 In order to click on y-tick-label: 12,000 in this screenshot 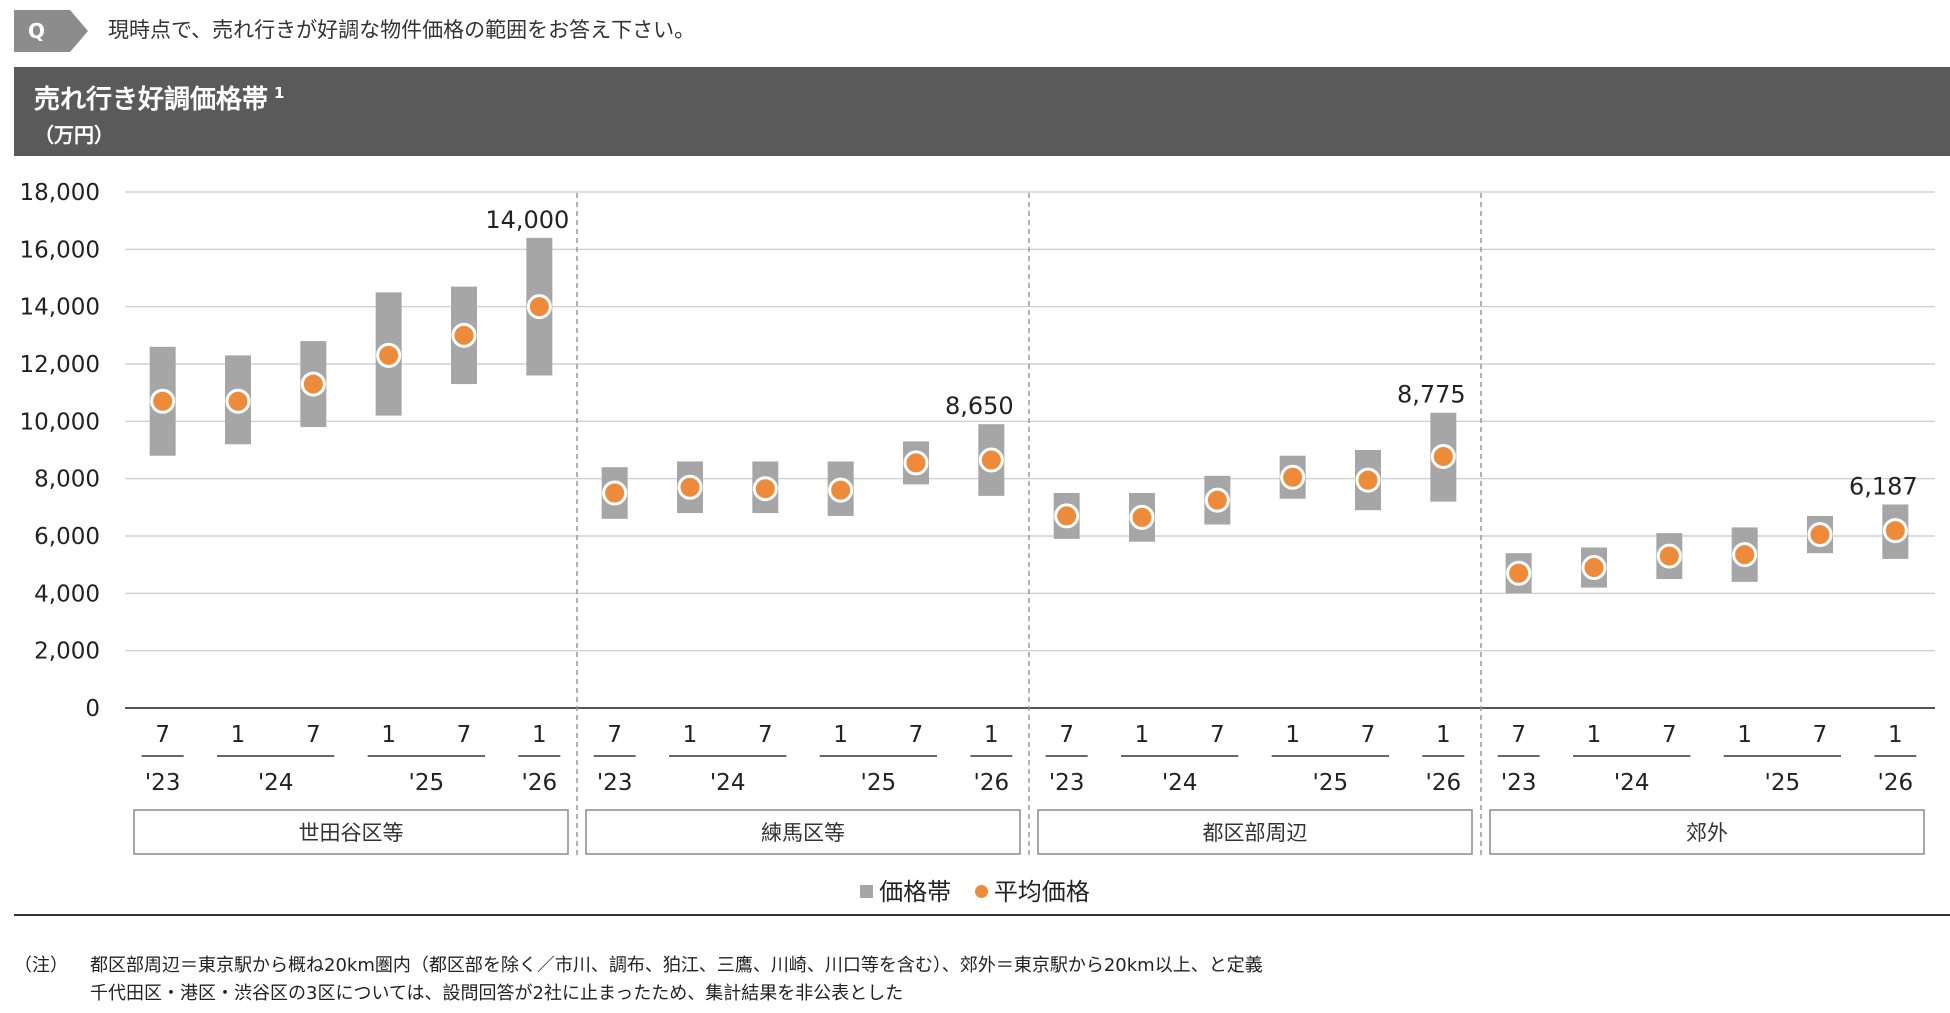, I will do `click(60, 365)`.